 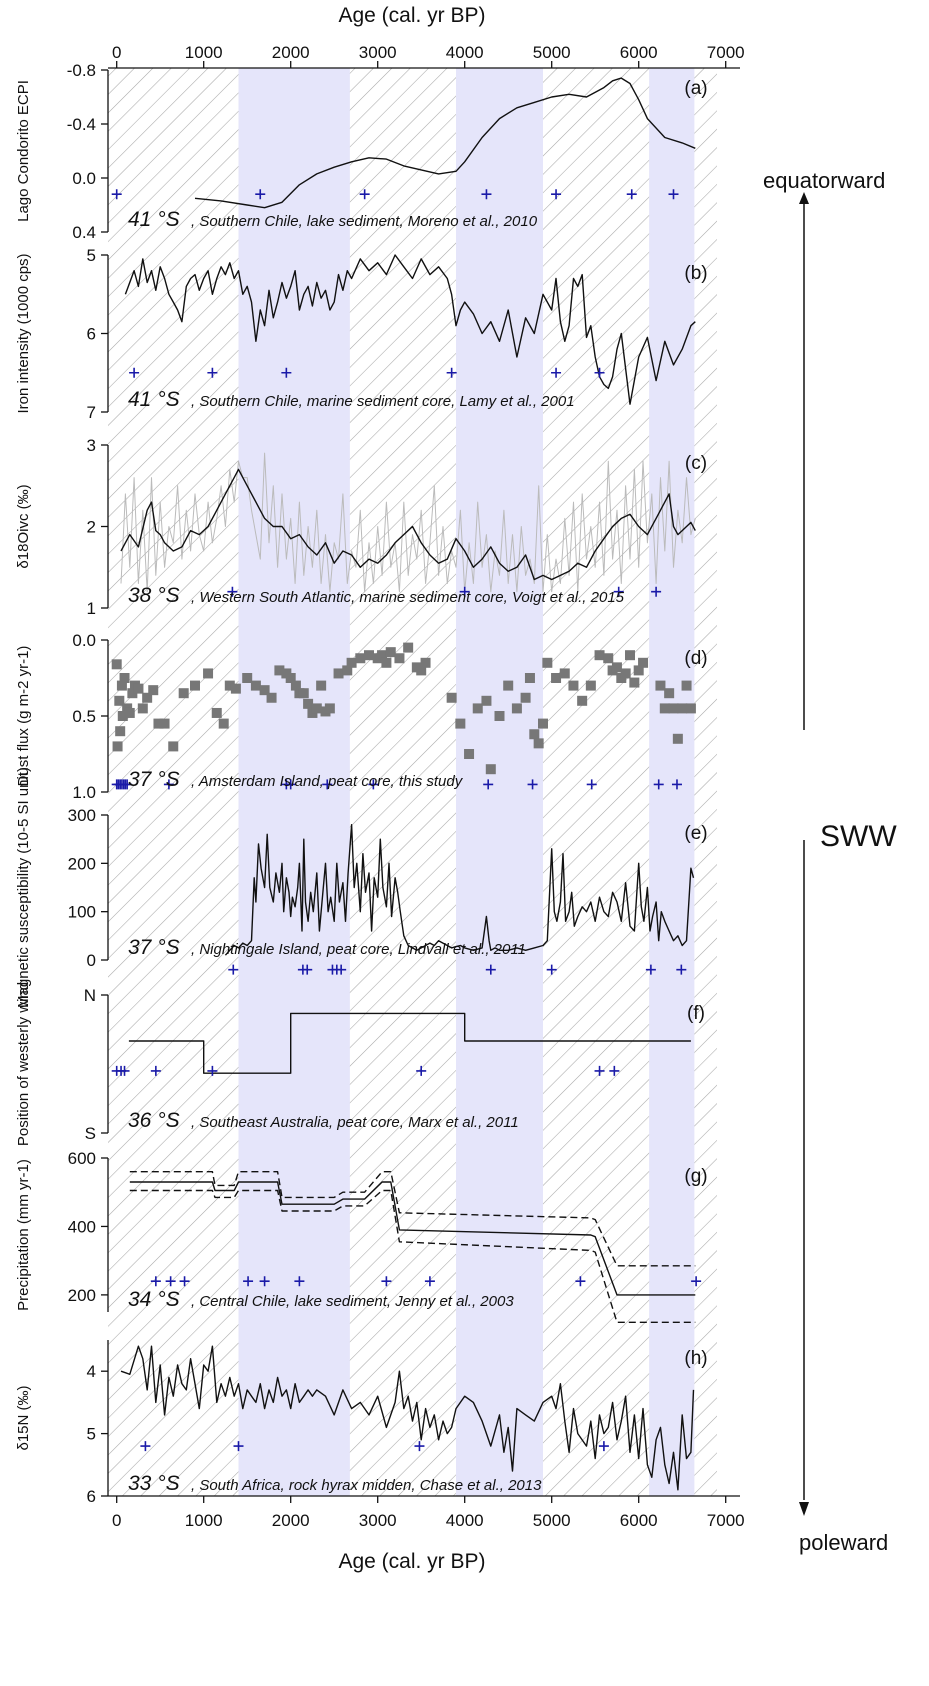 I want to click on panel-ylabel: δ15N (‰), so click(x=23, y=1417).